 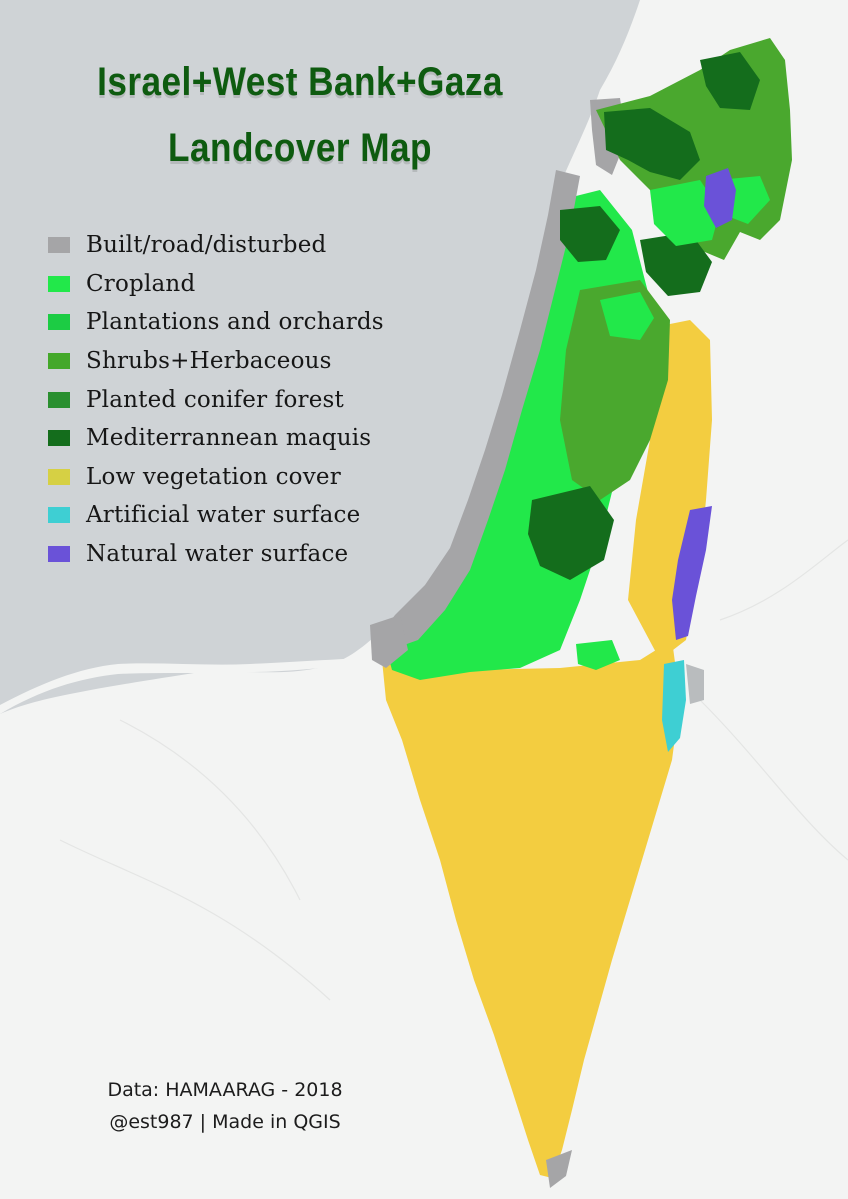 I want to click on map-title-line2: Landcover Map, so click(x=300, y=148).